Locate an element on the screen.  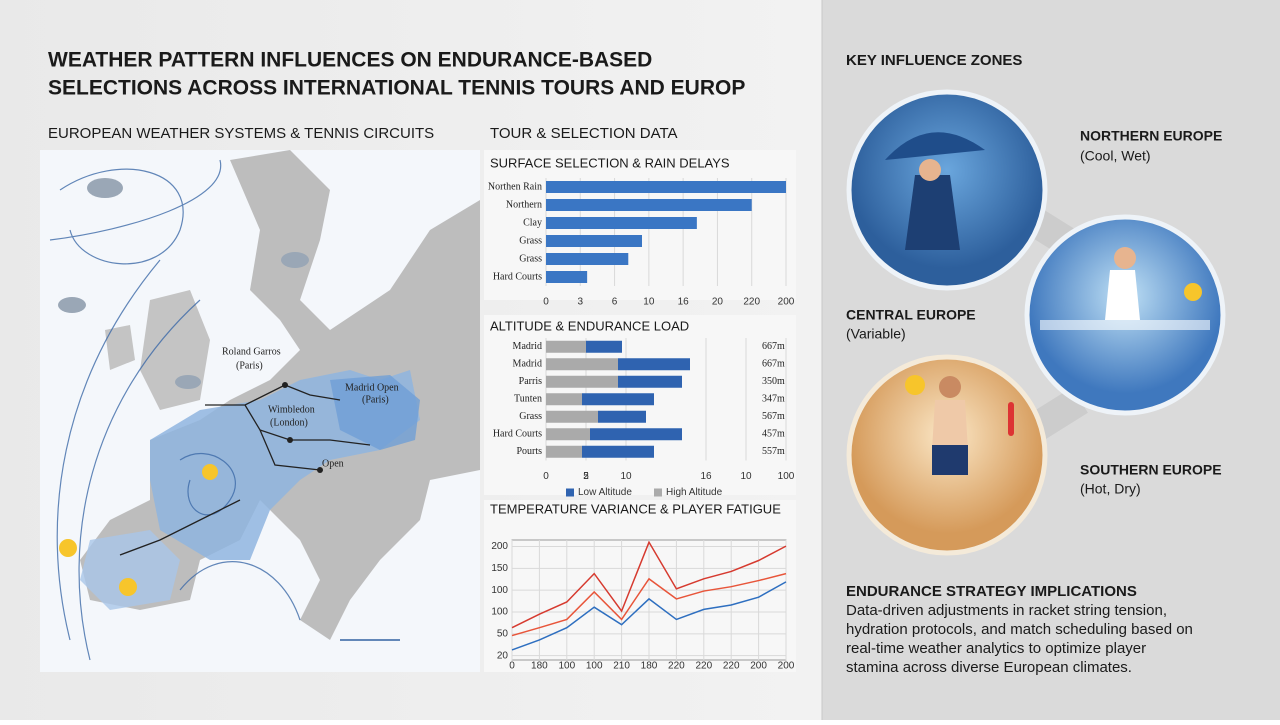
venue-name: Roland Garros is located at coordinates (251, 351).